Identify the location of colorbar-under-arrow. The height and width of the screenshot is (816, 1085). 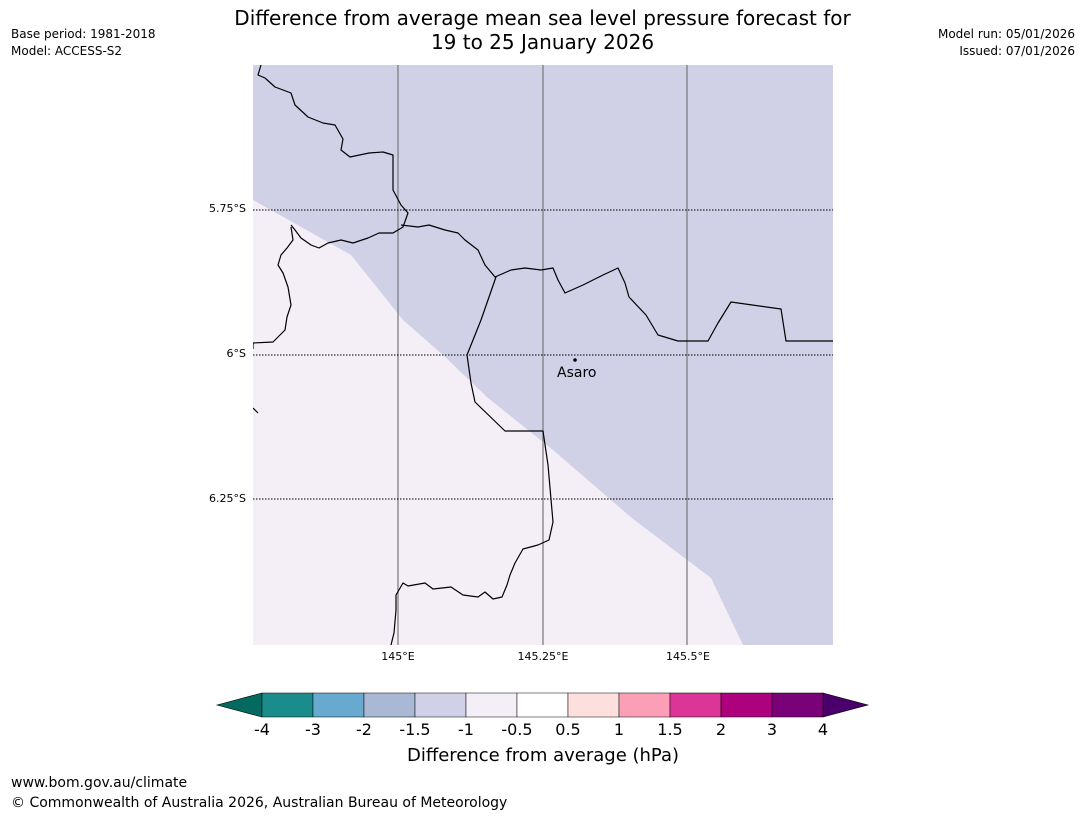
(239, 705).